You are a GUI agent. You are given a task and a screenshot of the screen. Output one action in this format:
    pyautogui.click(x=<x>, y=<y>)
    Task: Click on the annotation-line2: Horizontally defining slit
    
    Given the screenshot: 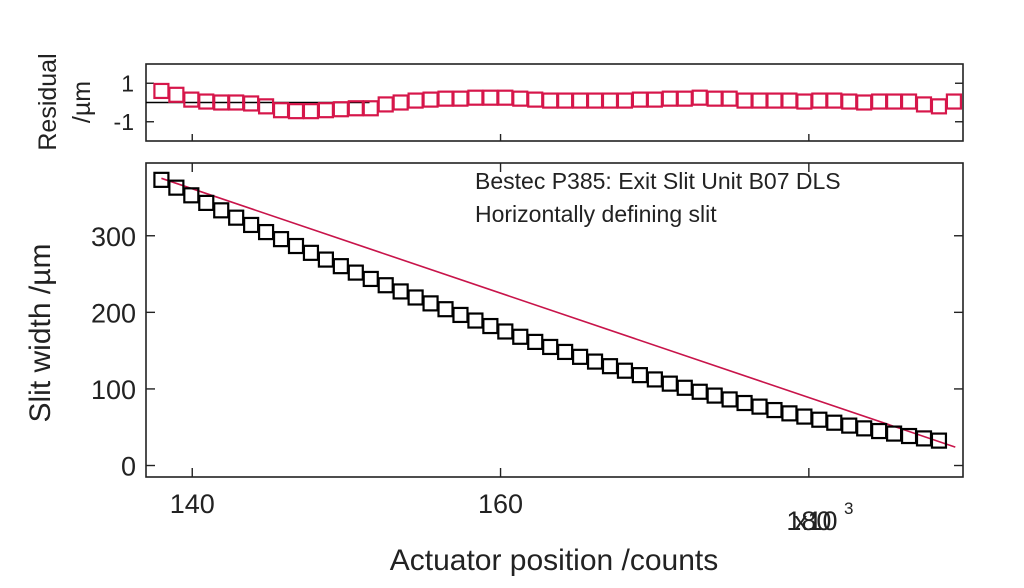 What is the action you would take?
    pyautogui.click(x=596, y=214)
    